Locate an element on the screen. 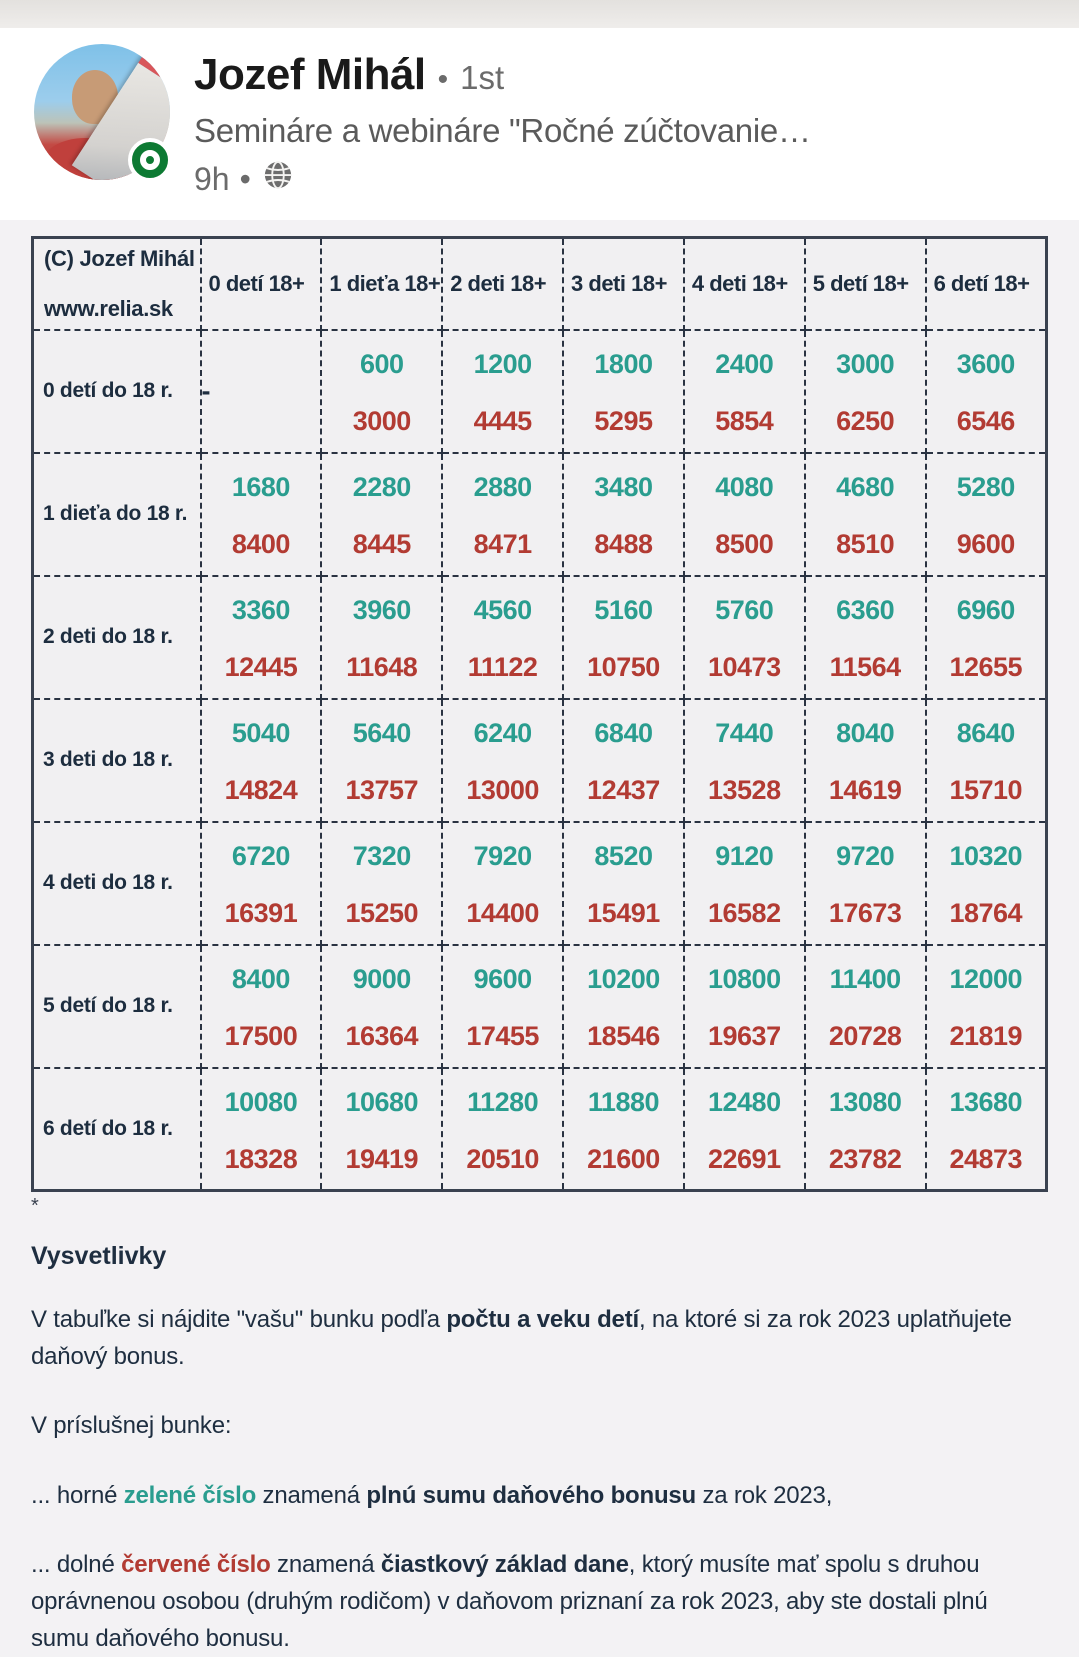 This screenshot has width=1079, height=1657. text-segment: zelené číslo is located at coordinates (190, 1495).